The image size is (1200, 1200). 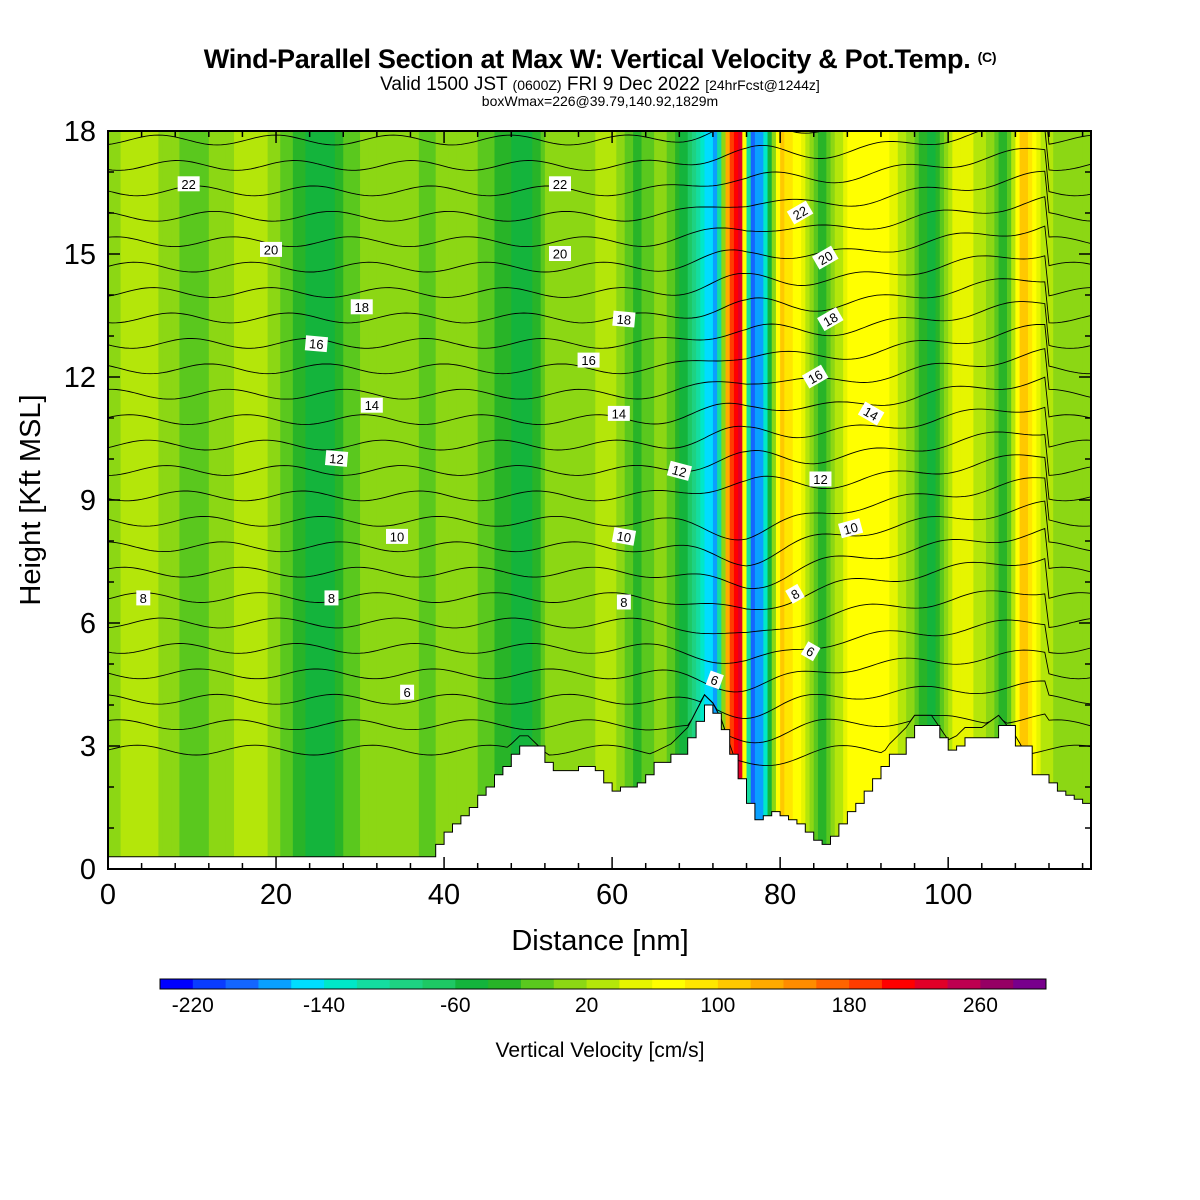 I want to click on contour-label-text: 10, so click(x=397, y=536).